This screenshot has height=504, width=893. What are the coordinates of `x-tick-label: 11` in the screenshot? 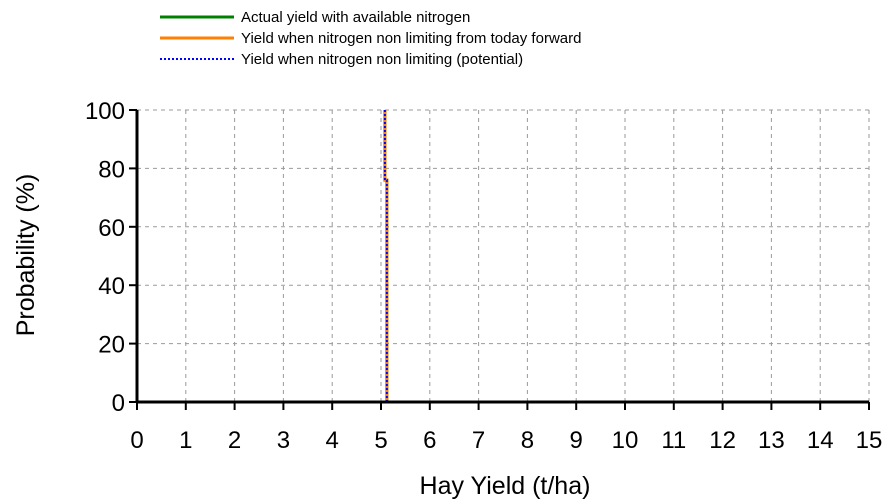 It's located at (673, 440).